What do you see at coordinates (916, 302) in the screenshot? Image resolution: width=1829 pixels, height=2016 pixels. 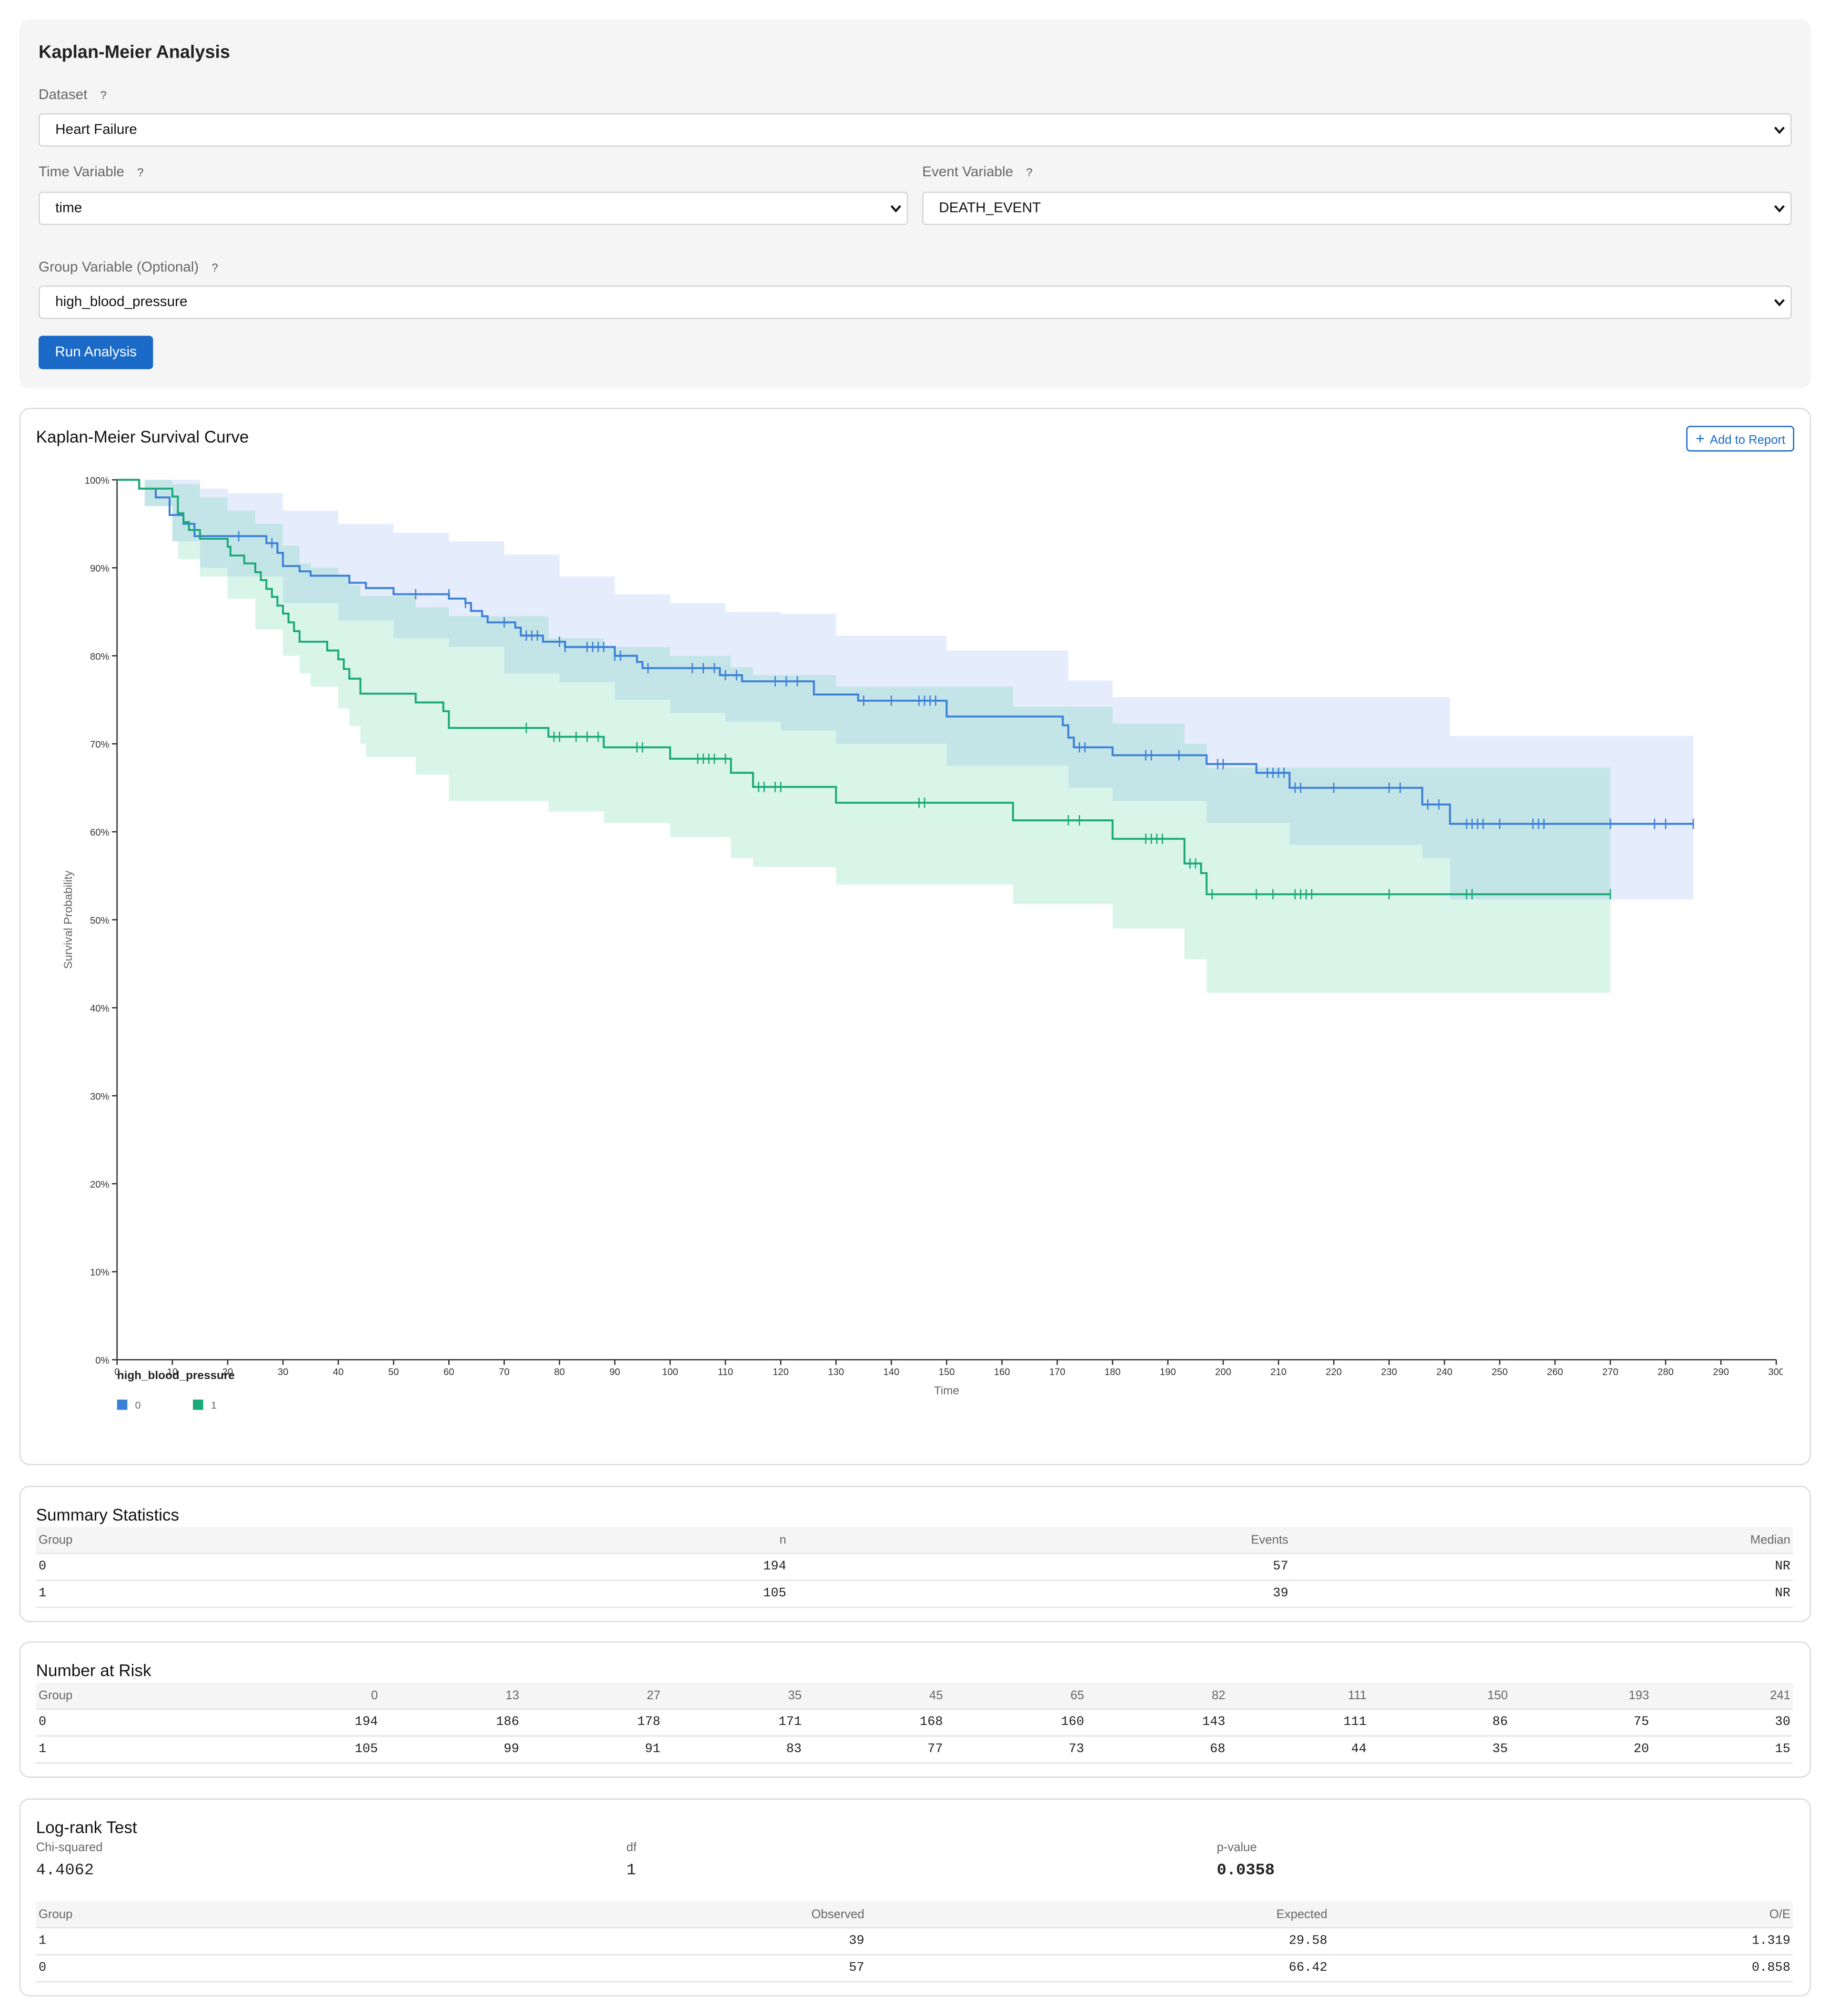 I see `group-select: high_blood_pressure` at bounding box center [916, 302].